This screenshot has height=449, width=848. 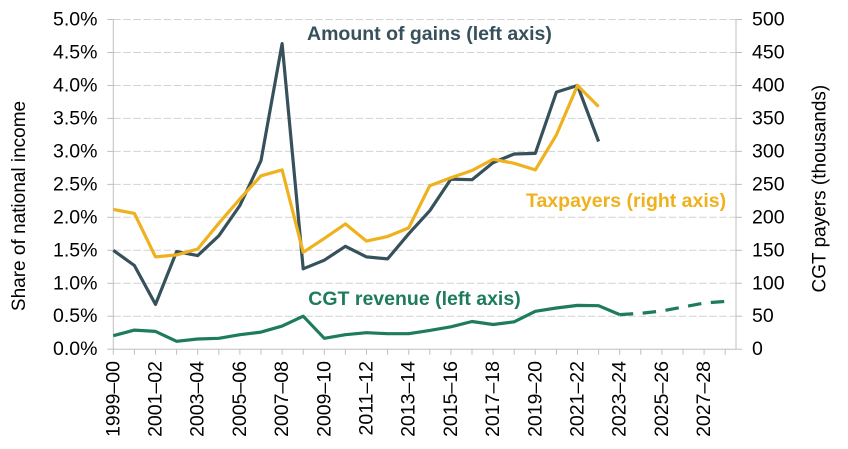 I want to click on svg-text: 2013–14, so click(x=409, y=399).